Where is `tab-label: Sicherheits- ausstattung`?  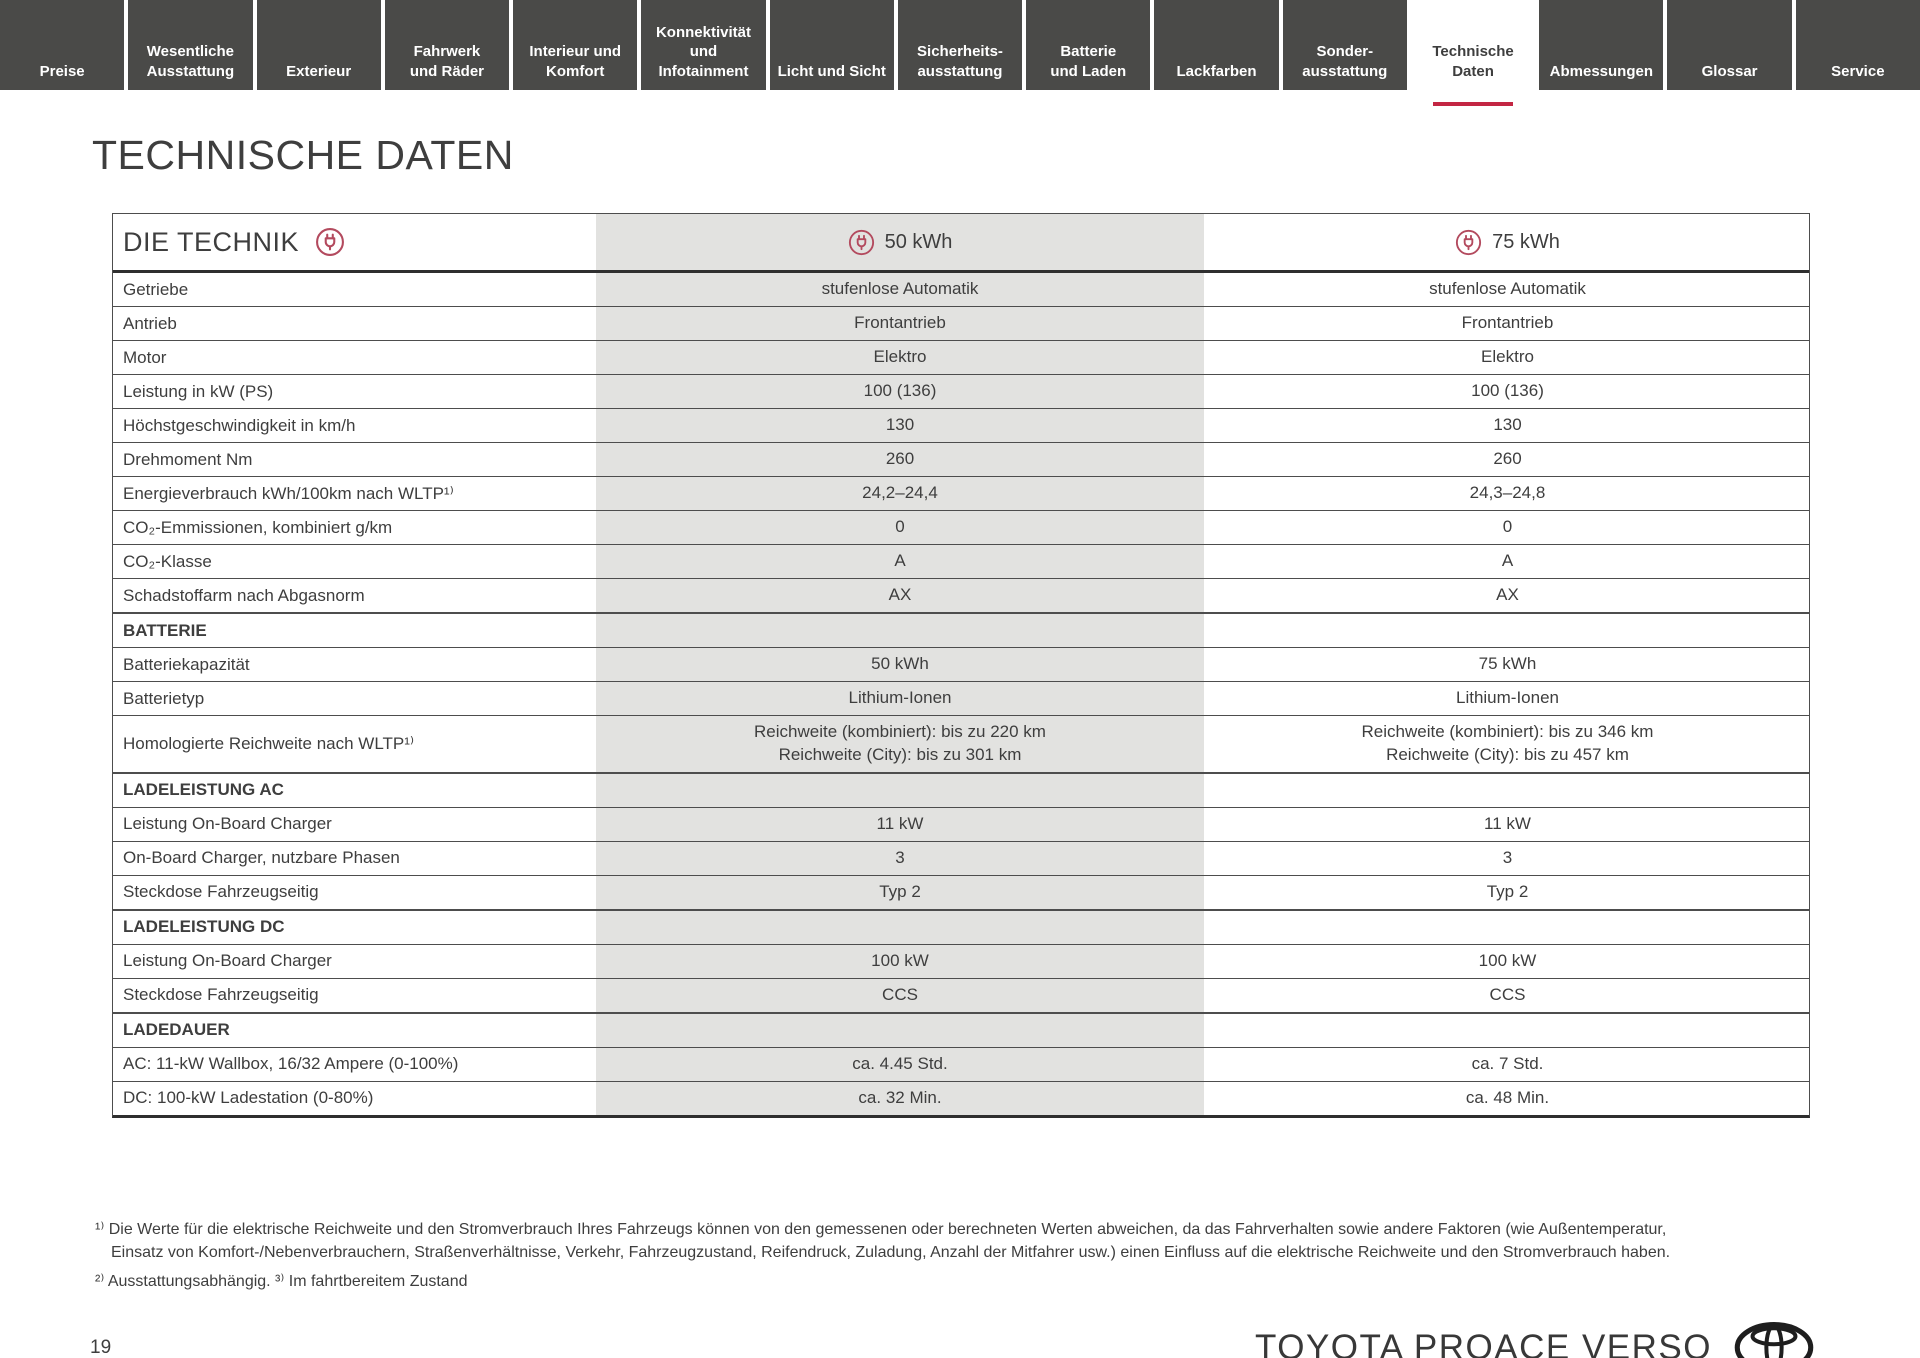
tab-label: Sicherheits- ausstattung is located at coordinates (960, 61).